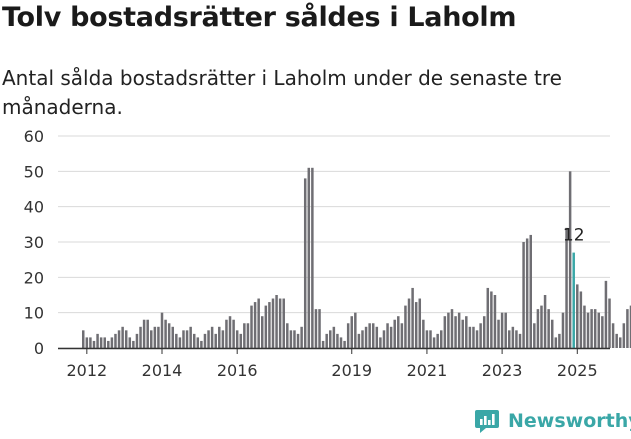 Image resolution: width=631 pixels, height=439 pixels. I want to click on y-tick-label: 50, so click(34, 171).